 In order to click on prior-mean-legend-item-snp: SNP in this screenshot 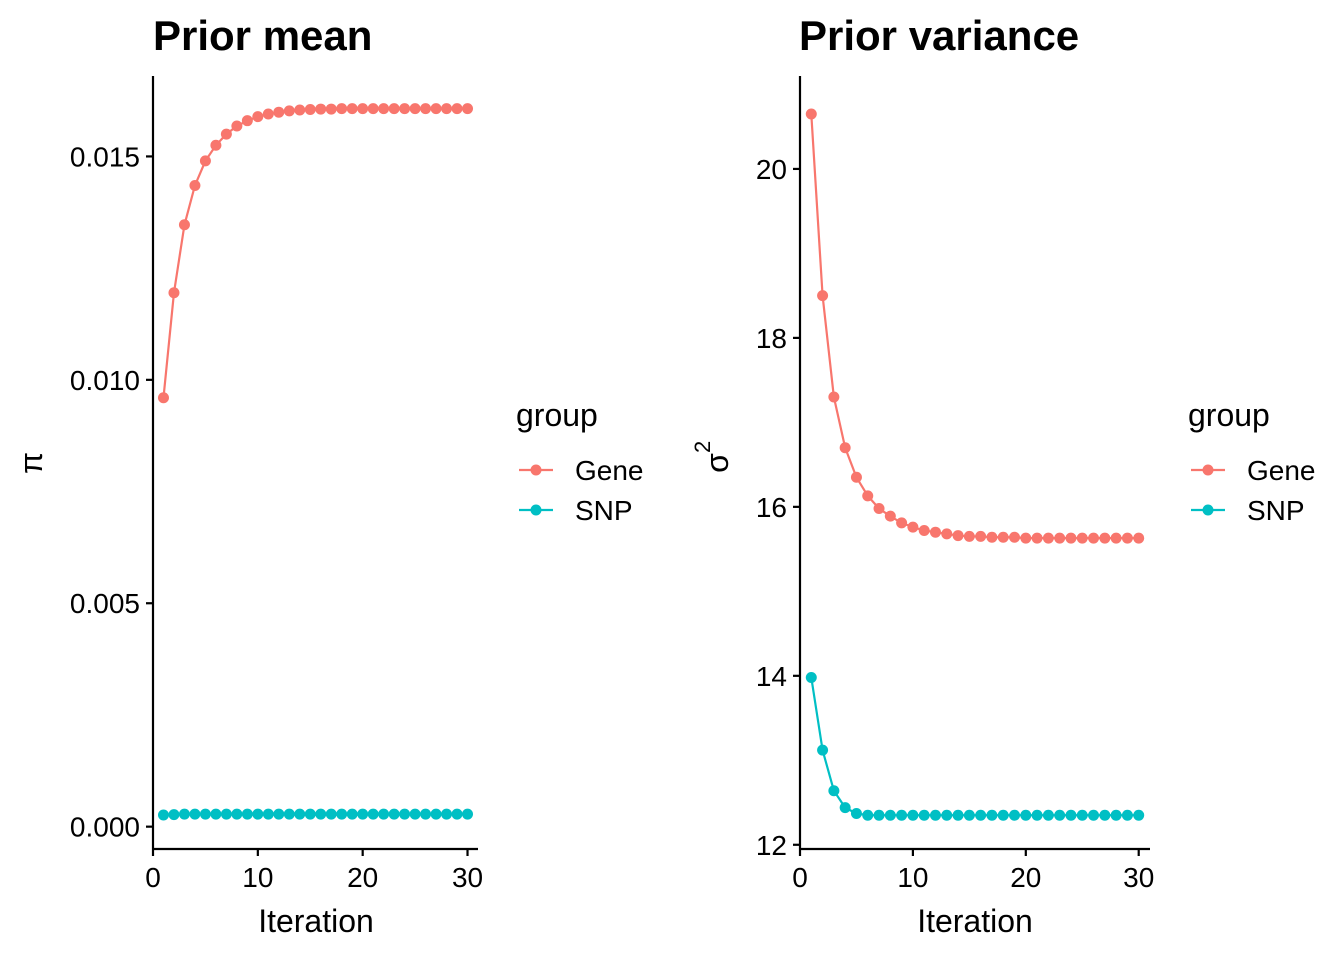, I will do `click(576, 510)`.